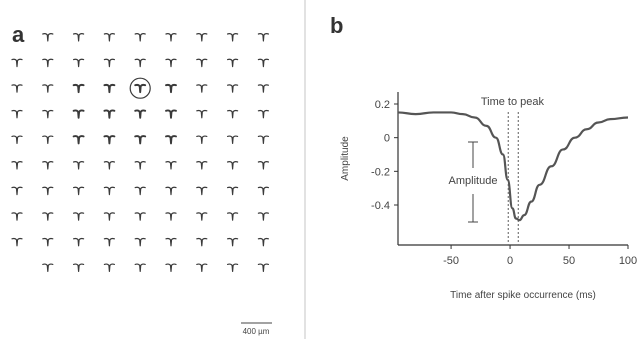  What do you see at coordinates (473, 181) in the screenshot?
I see `amplitude-label: Amplitude` at bounding box center [473, 181].